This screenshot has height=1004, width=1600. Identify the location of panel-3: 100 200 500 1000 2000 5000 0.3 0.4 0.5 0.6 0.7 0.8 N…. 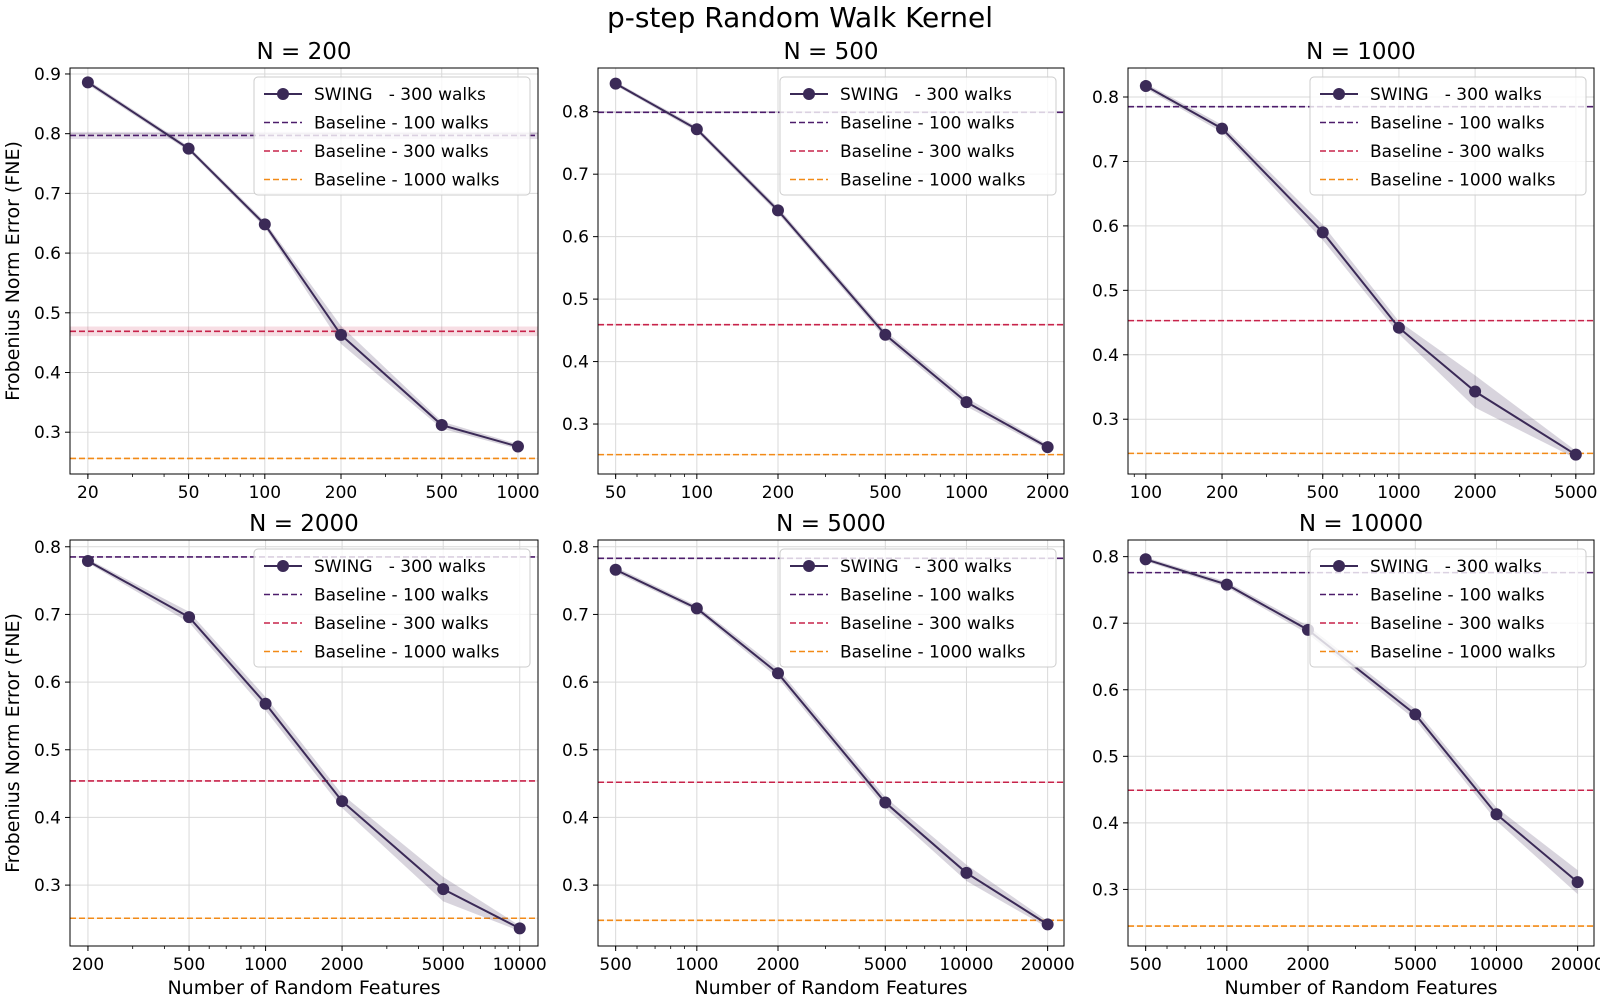
(1344, 271).